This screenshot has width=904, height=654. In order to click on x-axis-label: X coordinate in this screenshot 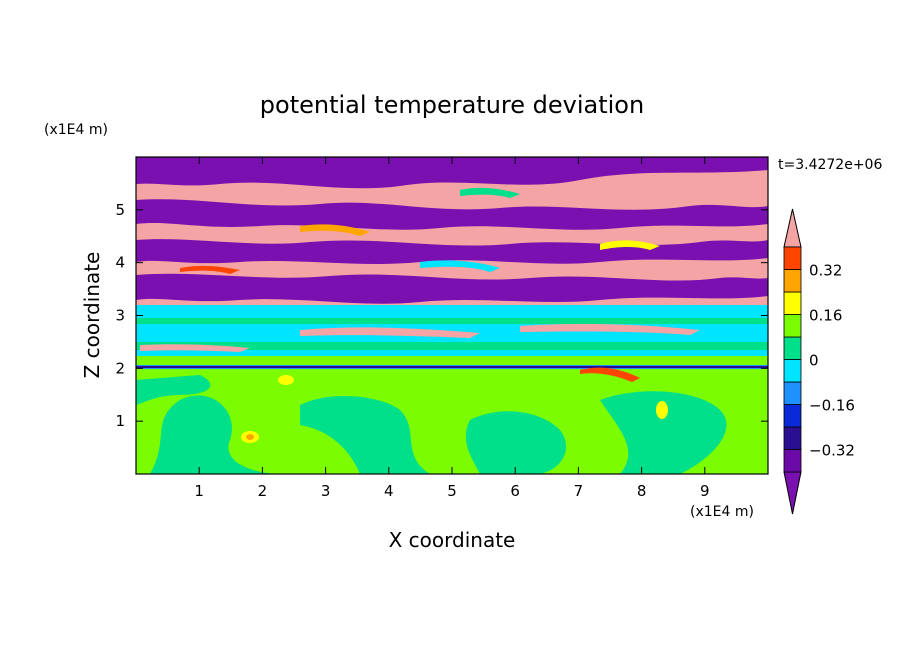, I will do `click(452, 540)`.